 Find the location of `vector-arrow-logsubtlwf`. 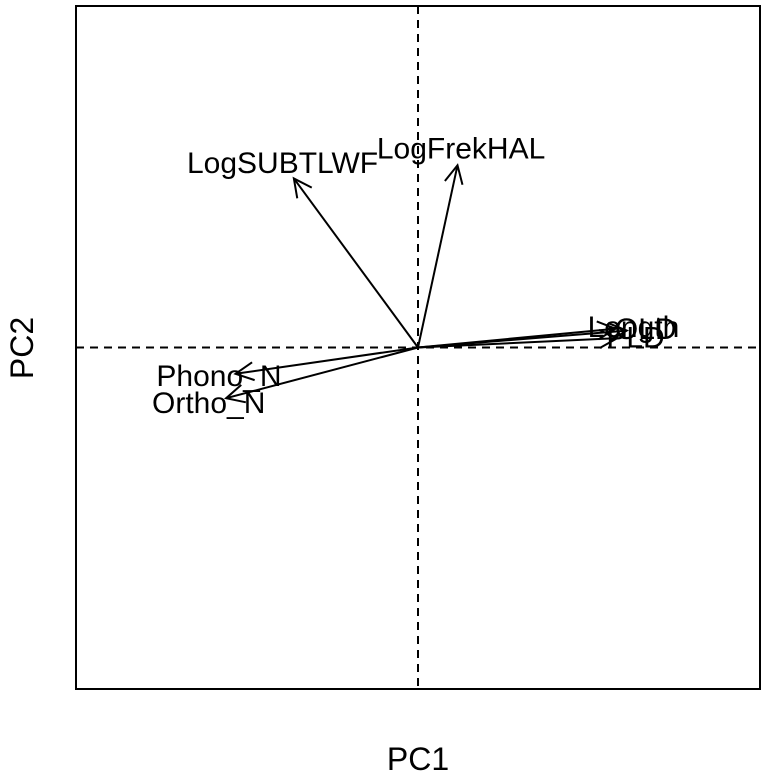

vector-arrow-logsubtlwf is located at coordinates (355, 262).